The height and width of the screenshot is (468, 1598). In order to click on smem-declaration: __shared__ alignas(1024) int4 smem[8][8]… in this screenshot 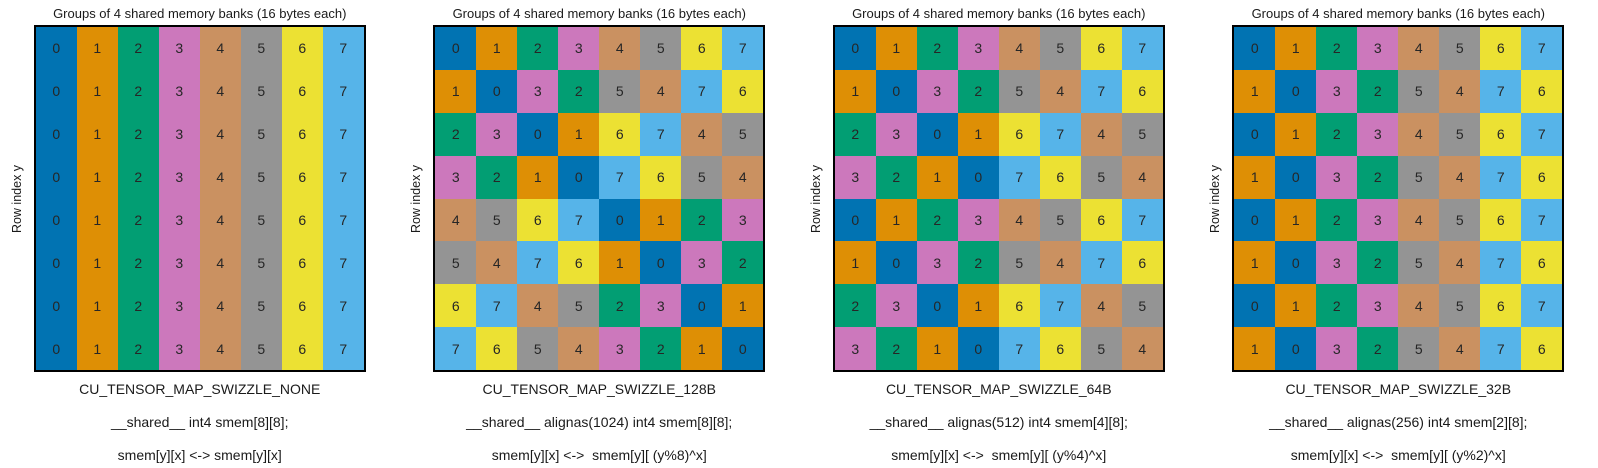, I will do `click(599, 422)`.